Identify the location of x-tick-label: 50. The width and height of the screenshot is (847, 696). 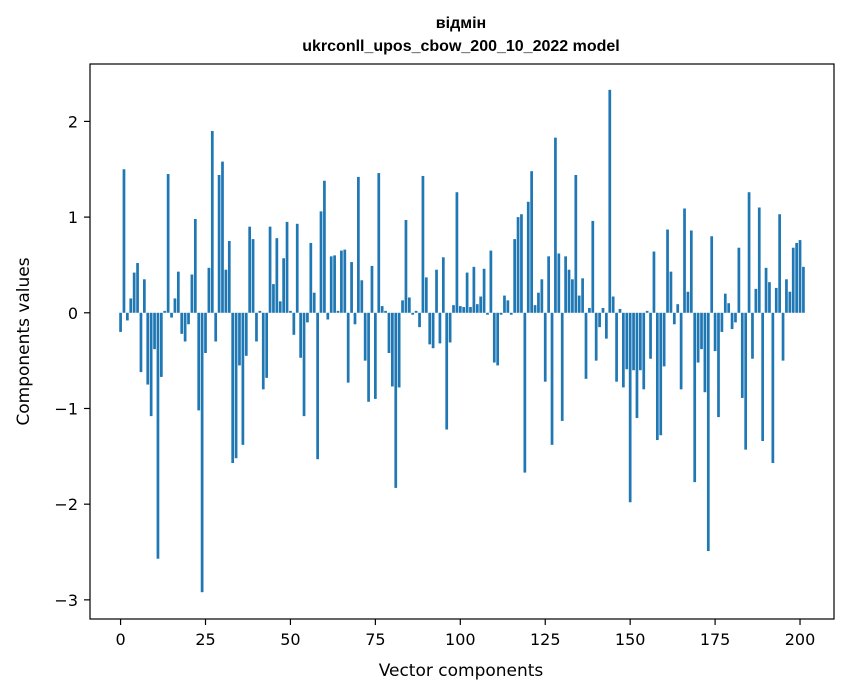
(290, 639).